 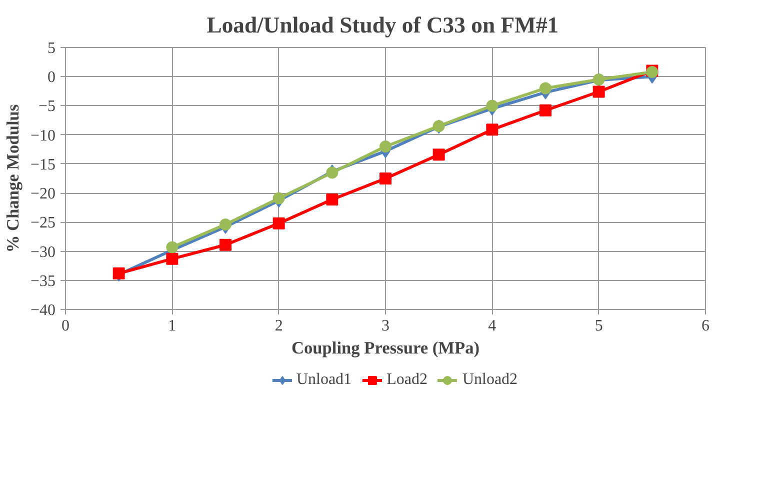 What do you see at coordinates (706, 326) in the screenshot?
I see `x-tick-label: 6` at bounding box center [706, 326].